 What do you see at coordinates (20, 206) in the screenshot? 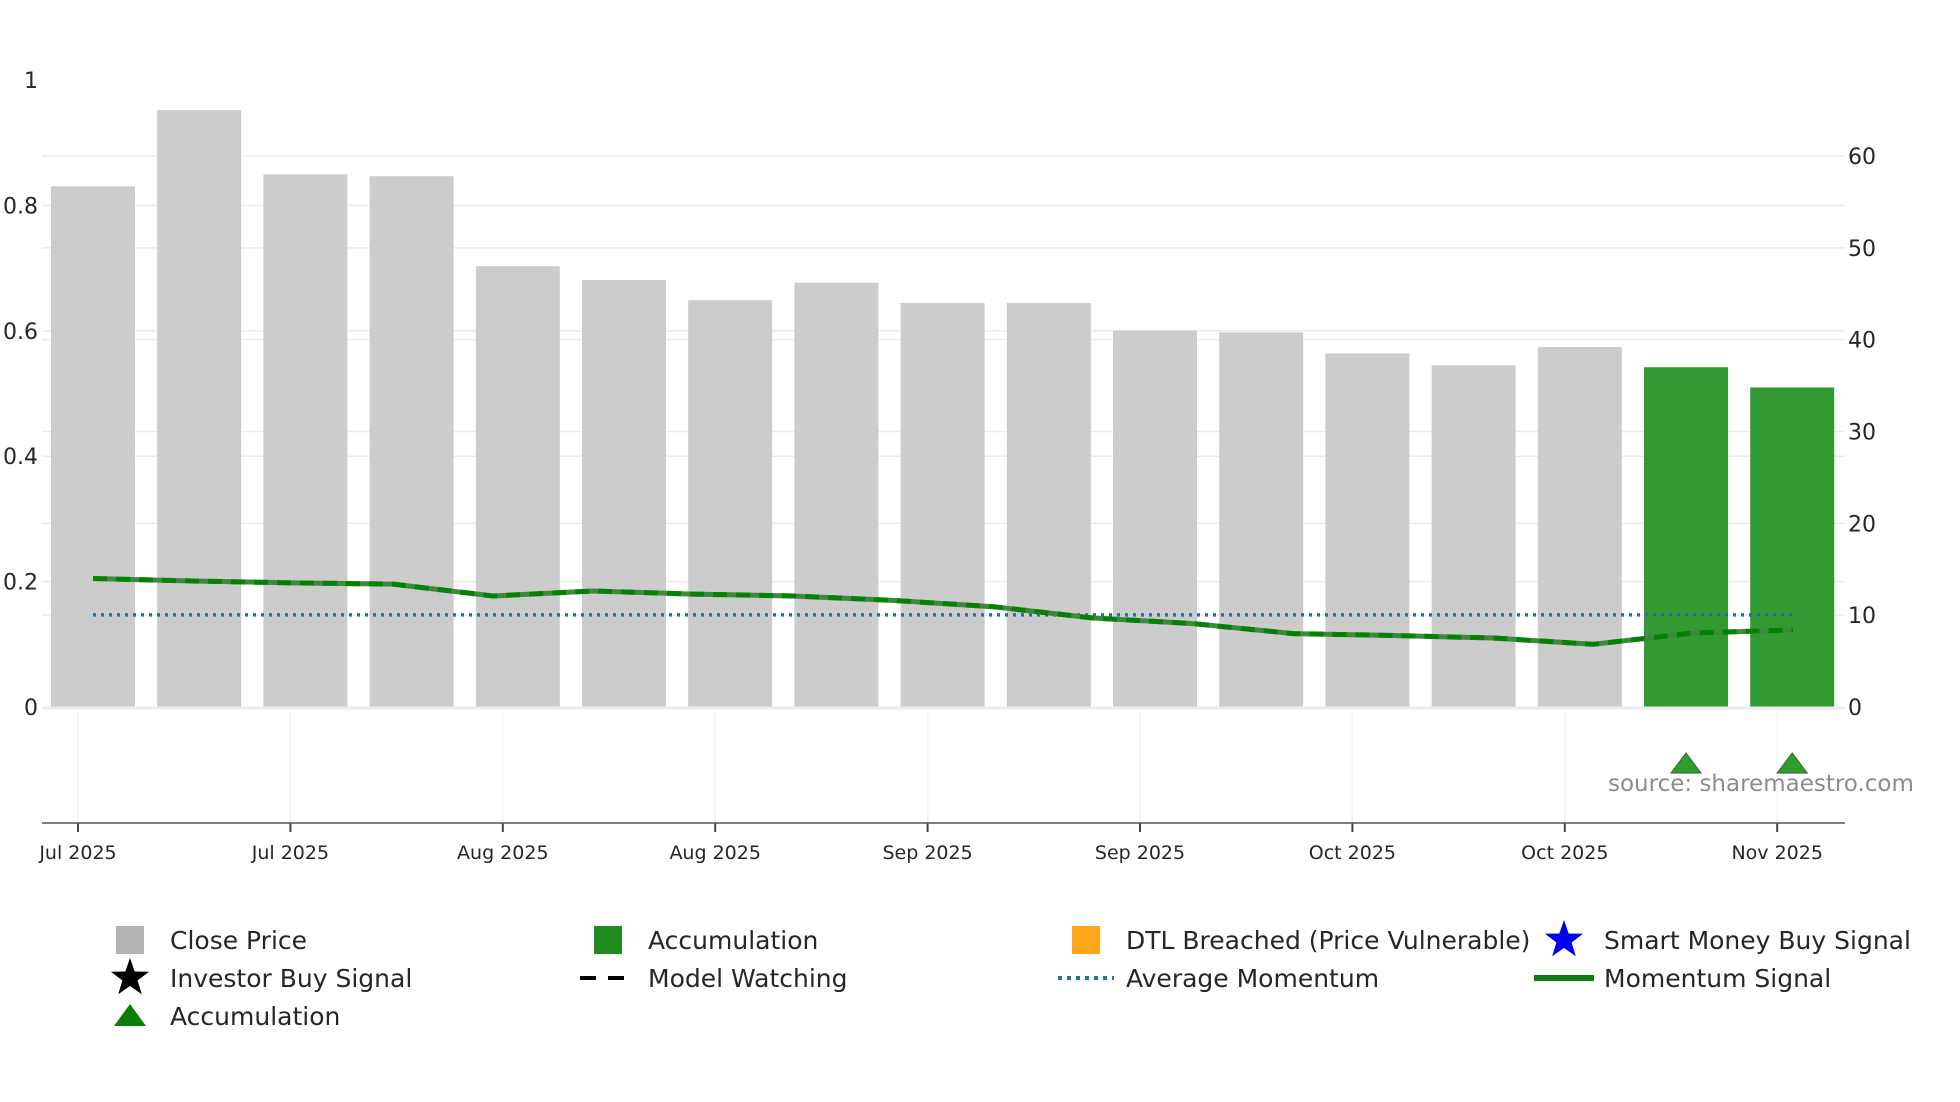
I see `left-tick-label: 0.8` at bounding box center [20, 206].